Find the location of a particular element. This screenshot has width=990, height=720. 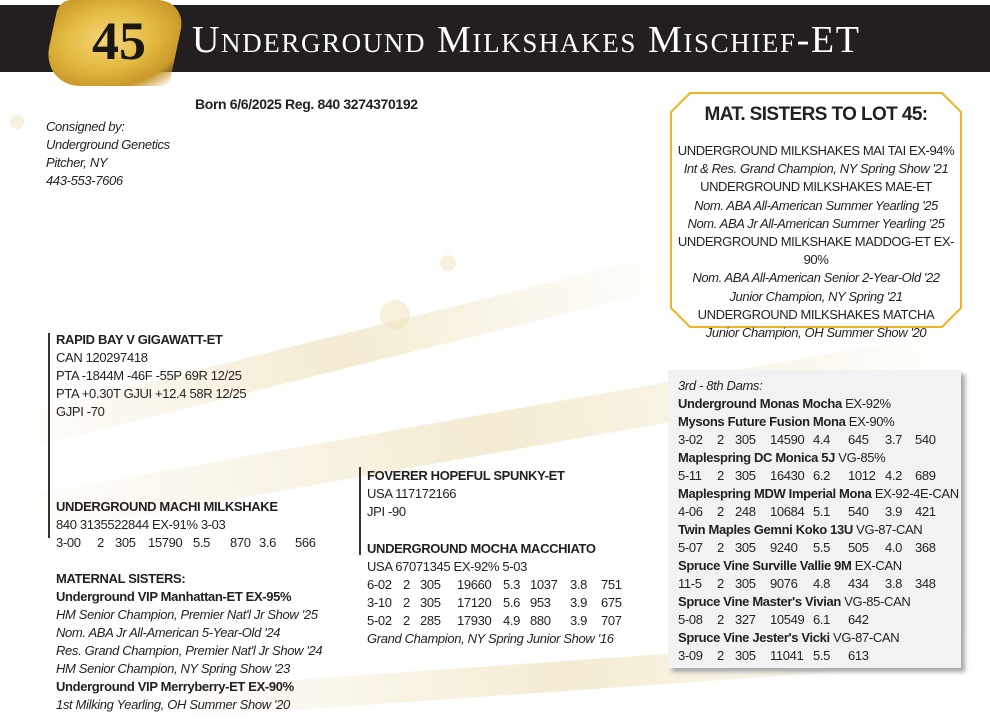

record-value: 5-02 is located at coordinates (379, 620).